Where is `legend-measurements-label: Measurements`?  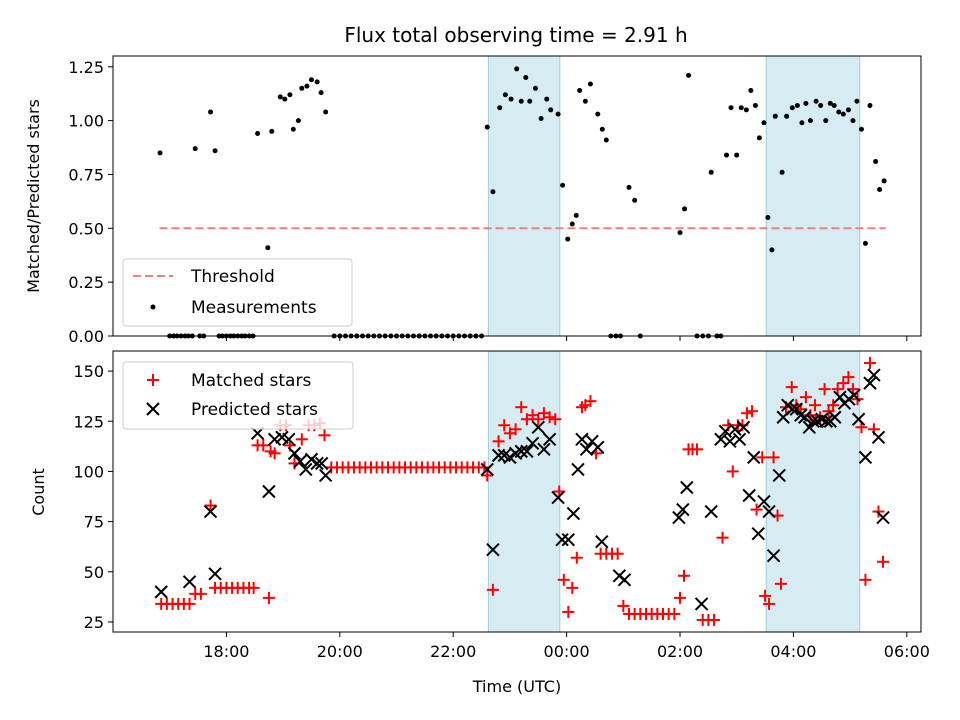
legend-measurements-label: Measurements is located at coordinates (254, 308).